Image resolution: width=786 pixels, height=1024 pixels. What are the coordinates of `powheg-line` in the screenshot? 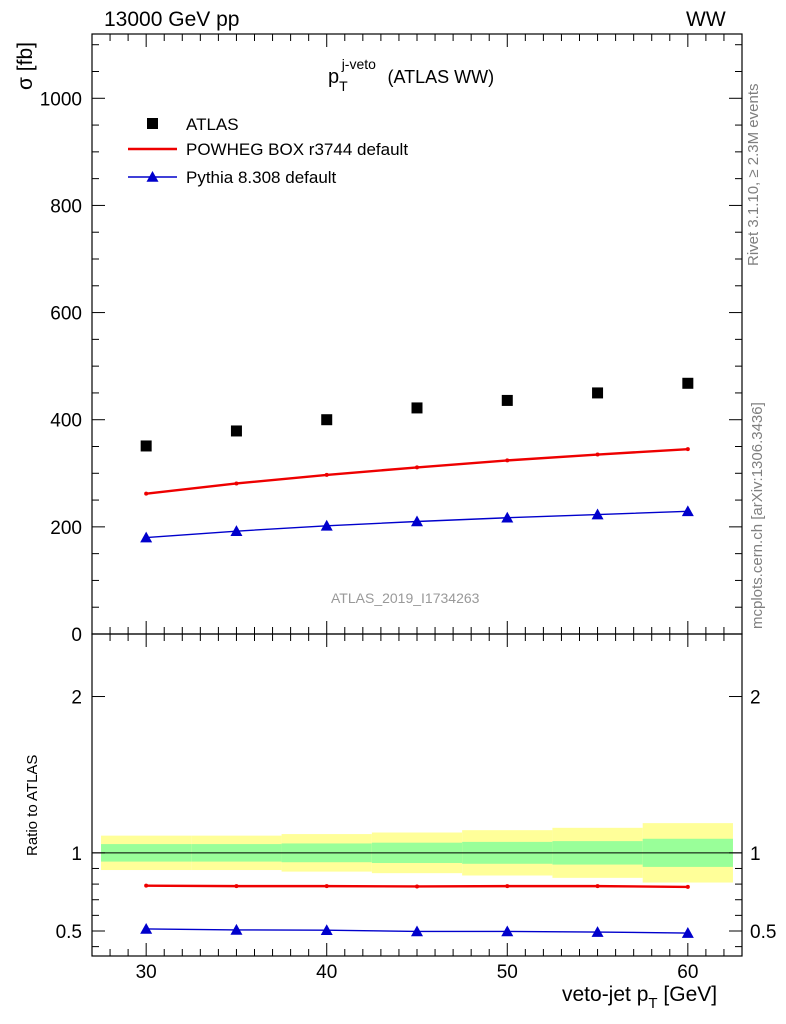 It's located at (417, 471).